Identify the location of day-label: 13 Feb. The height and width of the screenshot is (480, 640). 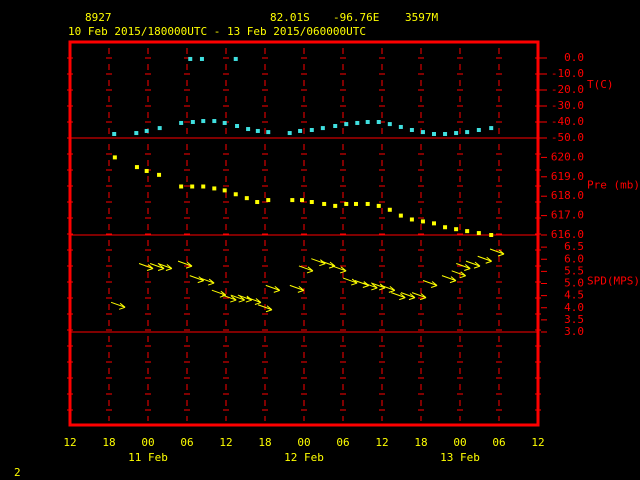
(460, 457).